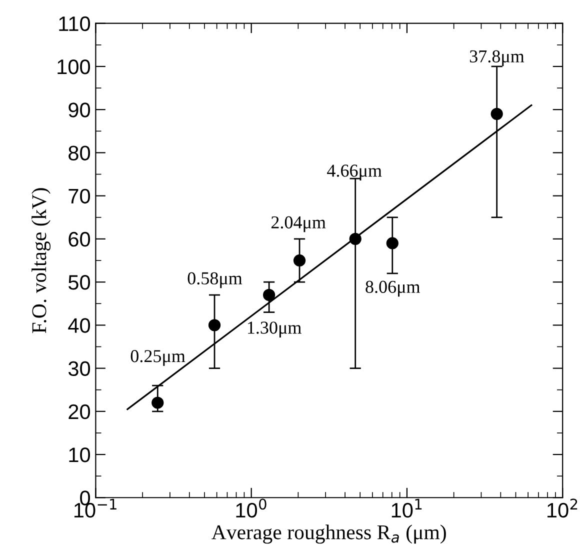 Image resolution: width=580 pixels, height=556 pixels. Describe the element at coordinates (74, 66) in the screenshot. I see `y-tick-label: 100` at that location.